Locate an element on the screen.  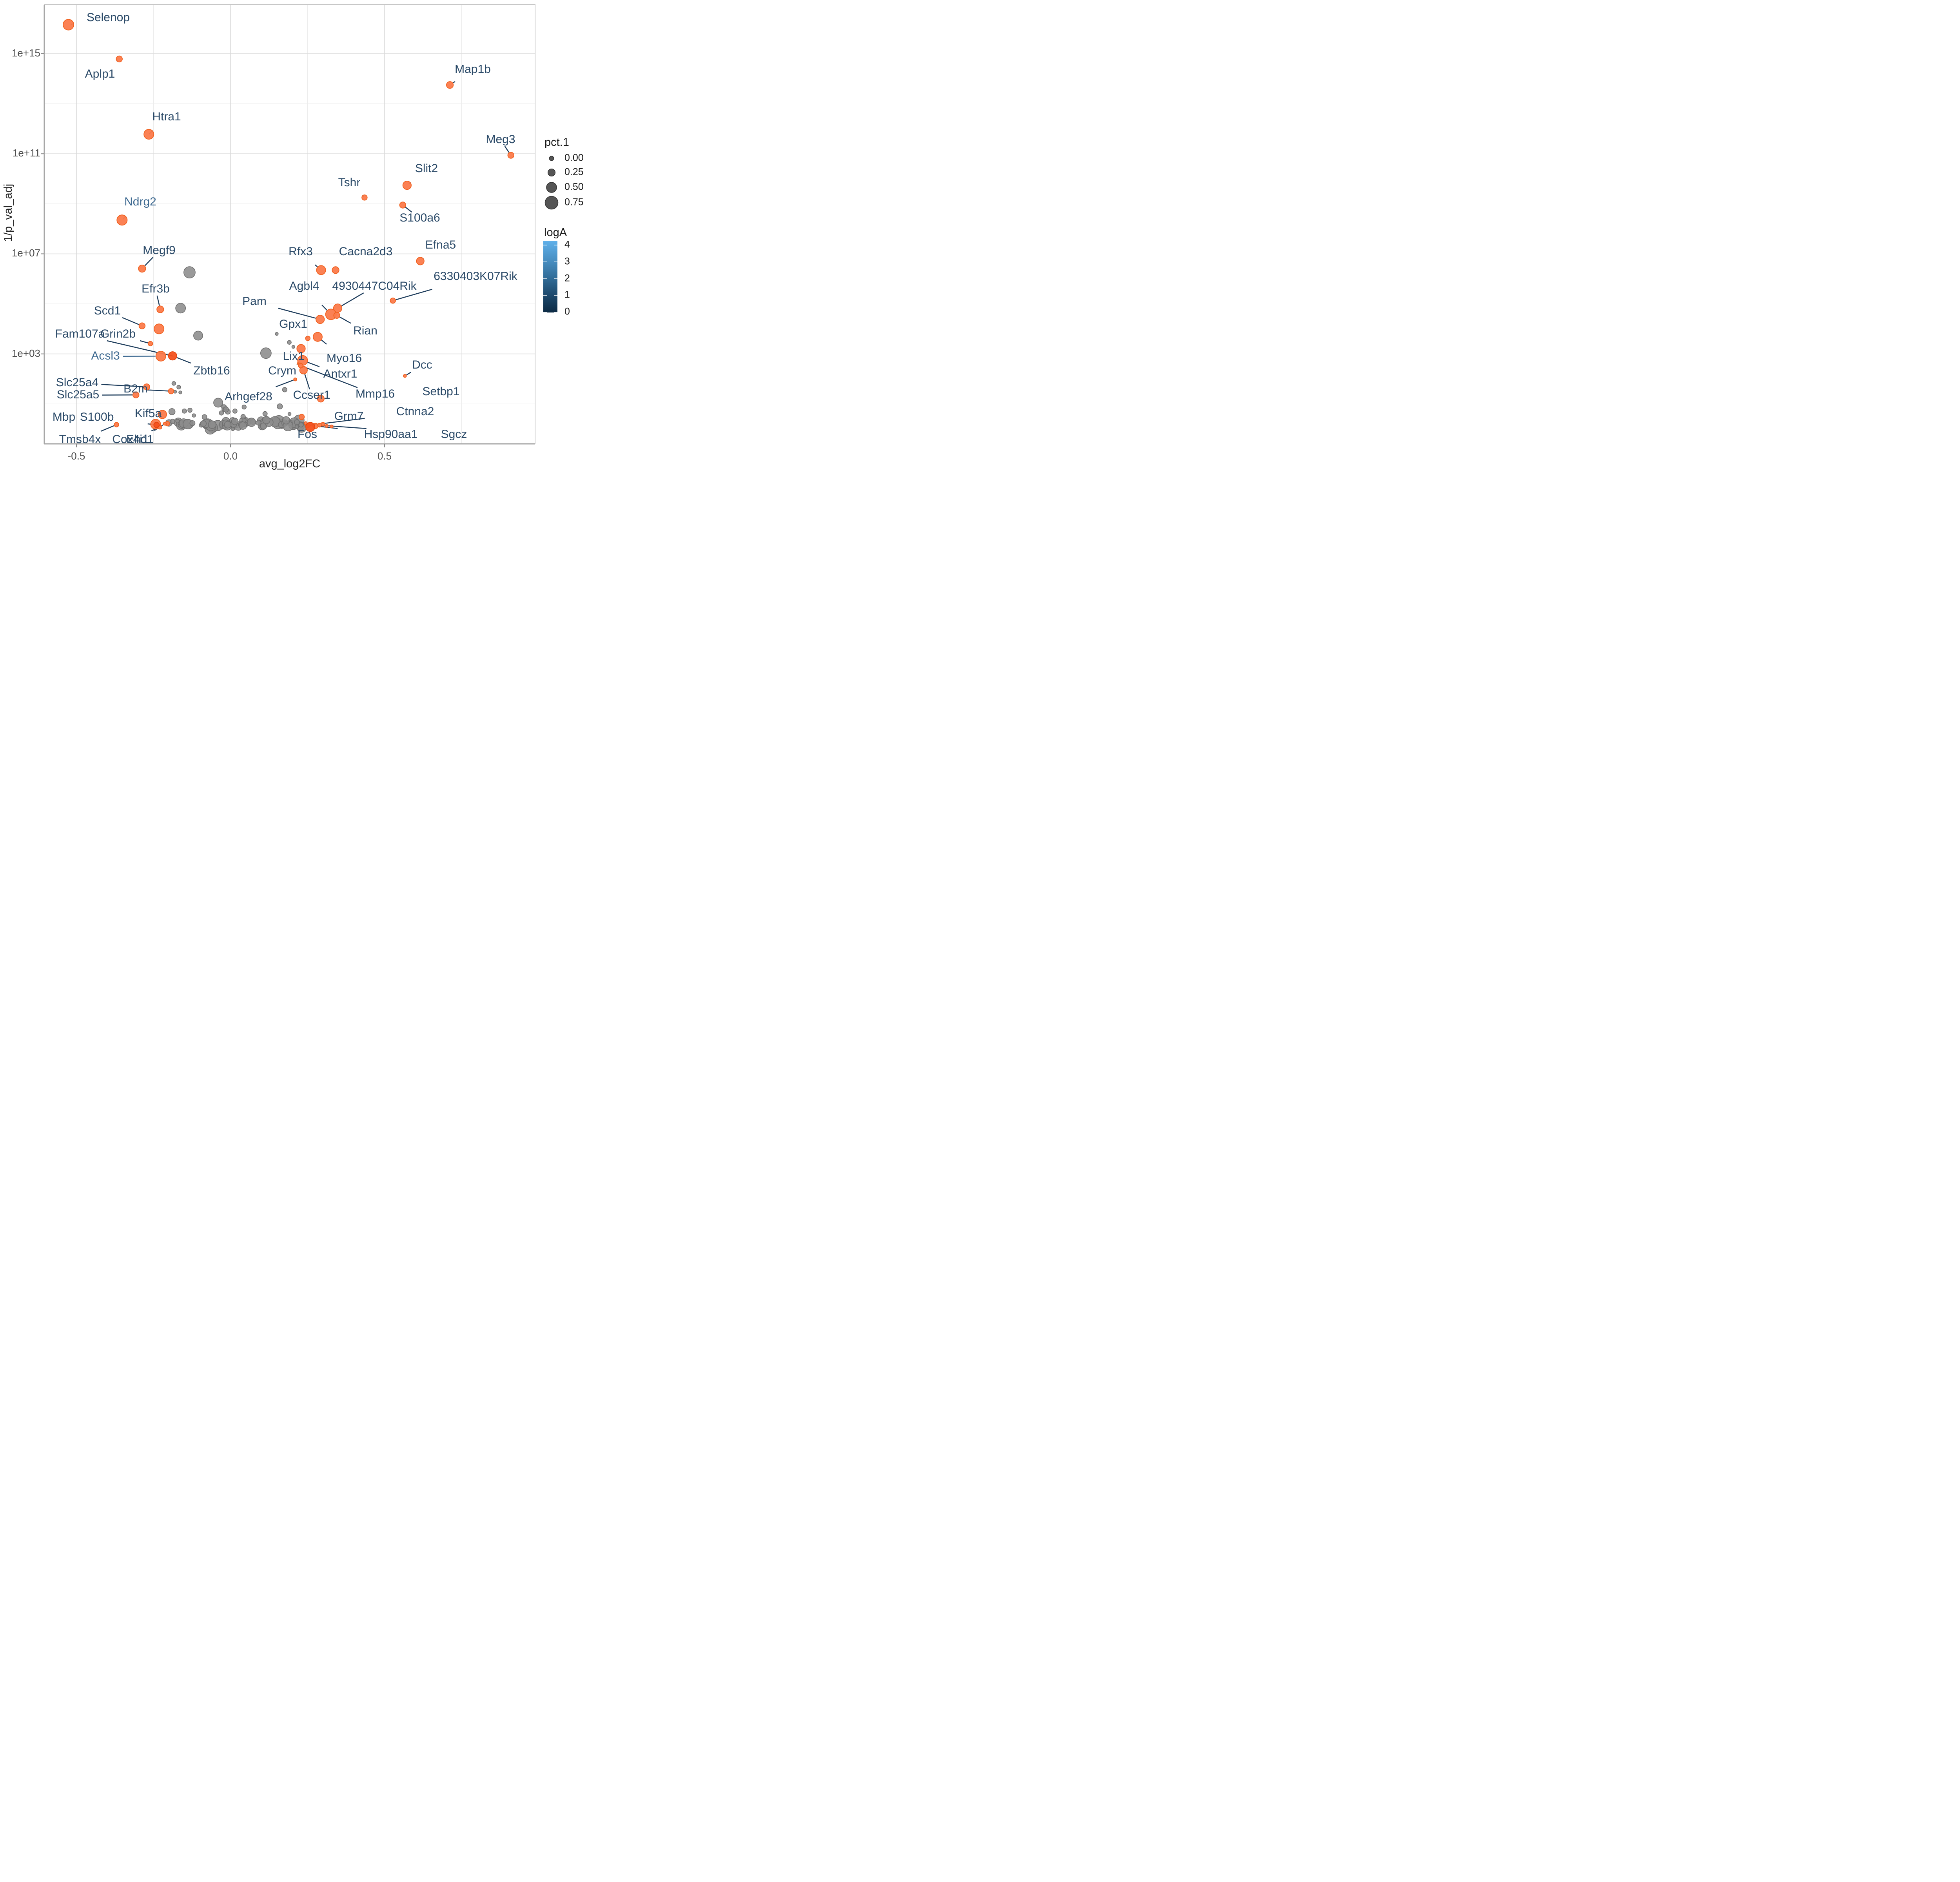
gene-label: 6330403K07Rik is located at coordinates (476, 276).